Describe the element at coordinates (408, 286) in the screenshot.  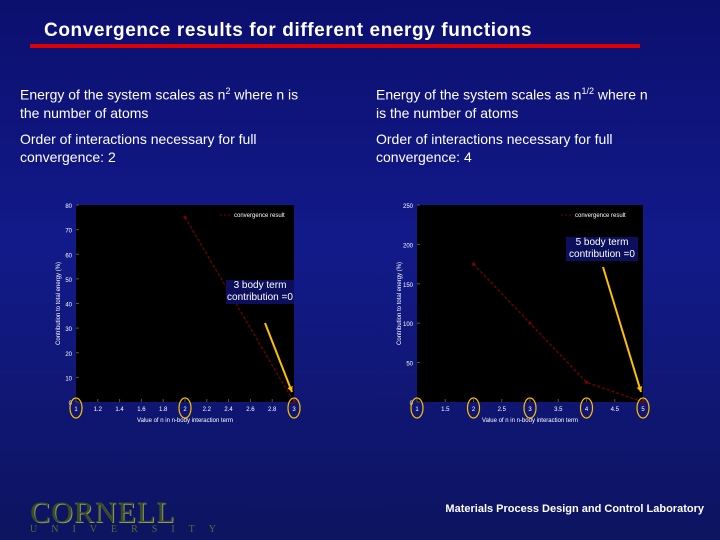
I see `y-tick-label: 150` at that location.